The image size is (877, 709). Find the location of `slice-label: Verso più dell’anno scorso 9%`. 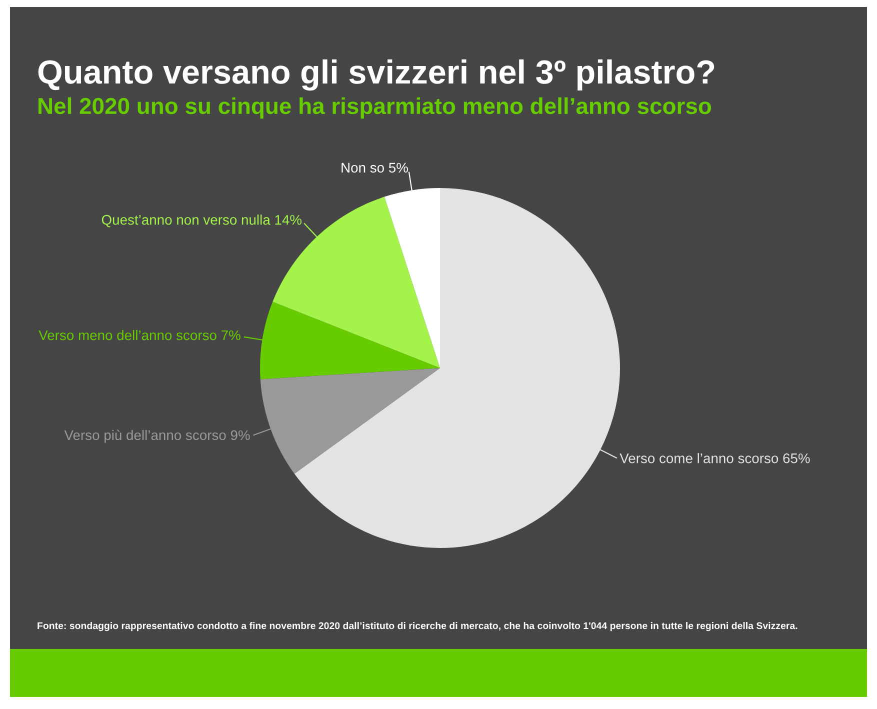

slice-label: Verso più dell’anno scorso 9% is located at coordinates (157, 436).